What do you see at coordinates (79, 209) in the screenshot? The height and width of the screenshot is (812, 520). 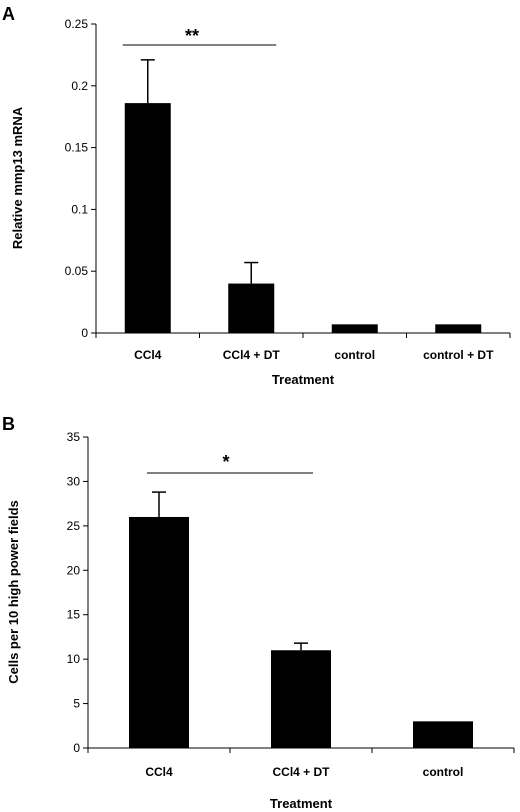 I see `panel-a-y-tick-label: 0.1` at bounding box center [79, 209].